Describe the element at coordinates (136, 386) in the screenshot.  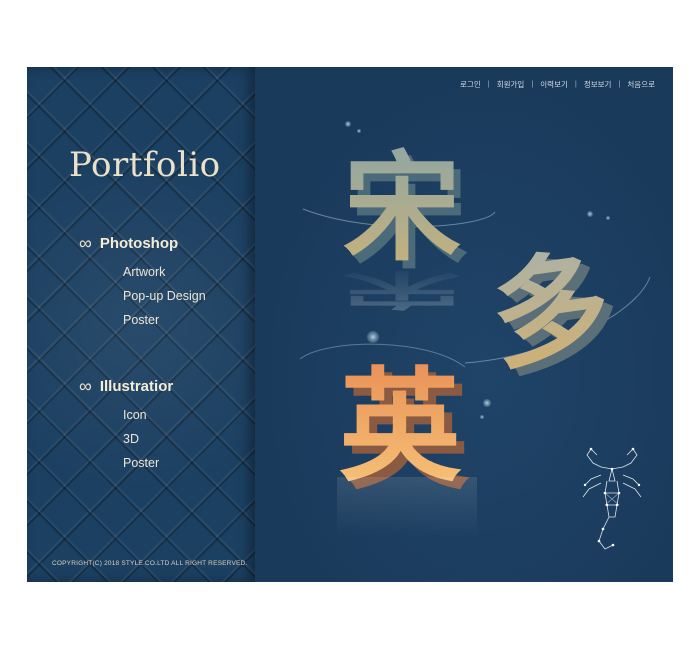
I see `menu-group-label: Illustratior` at that location.